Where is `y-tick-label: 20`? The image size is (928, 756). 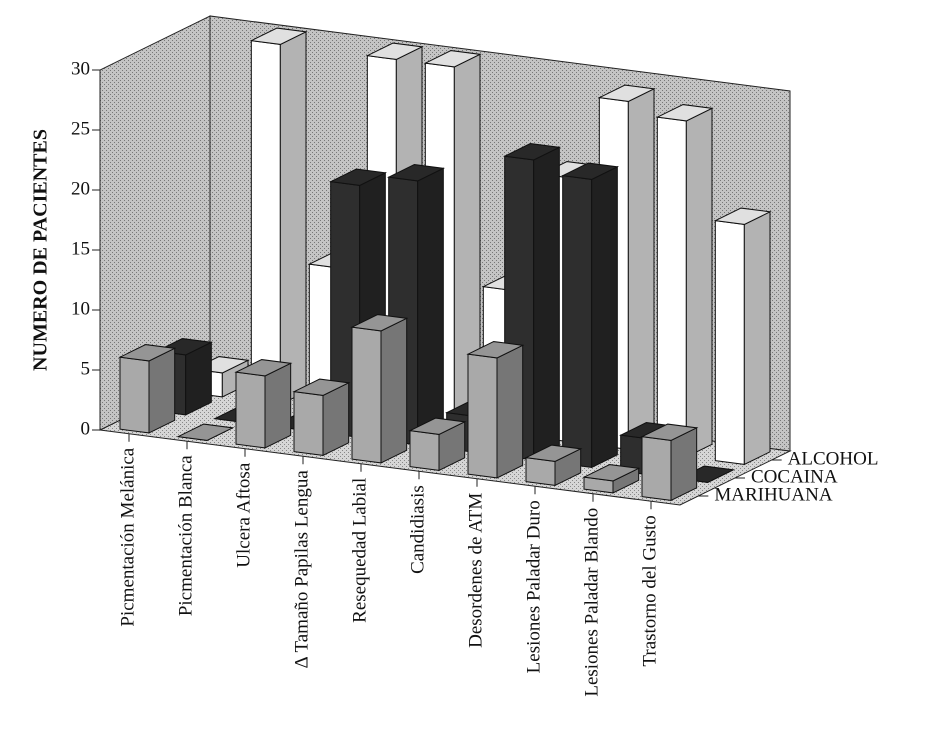
y-tick-label: 20 is located at coordinates (80, 188).